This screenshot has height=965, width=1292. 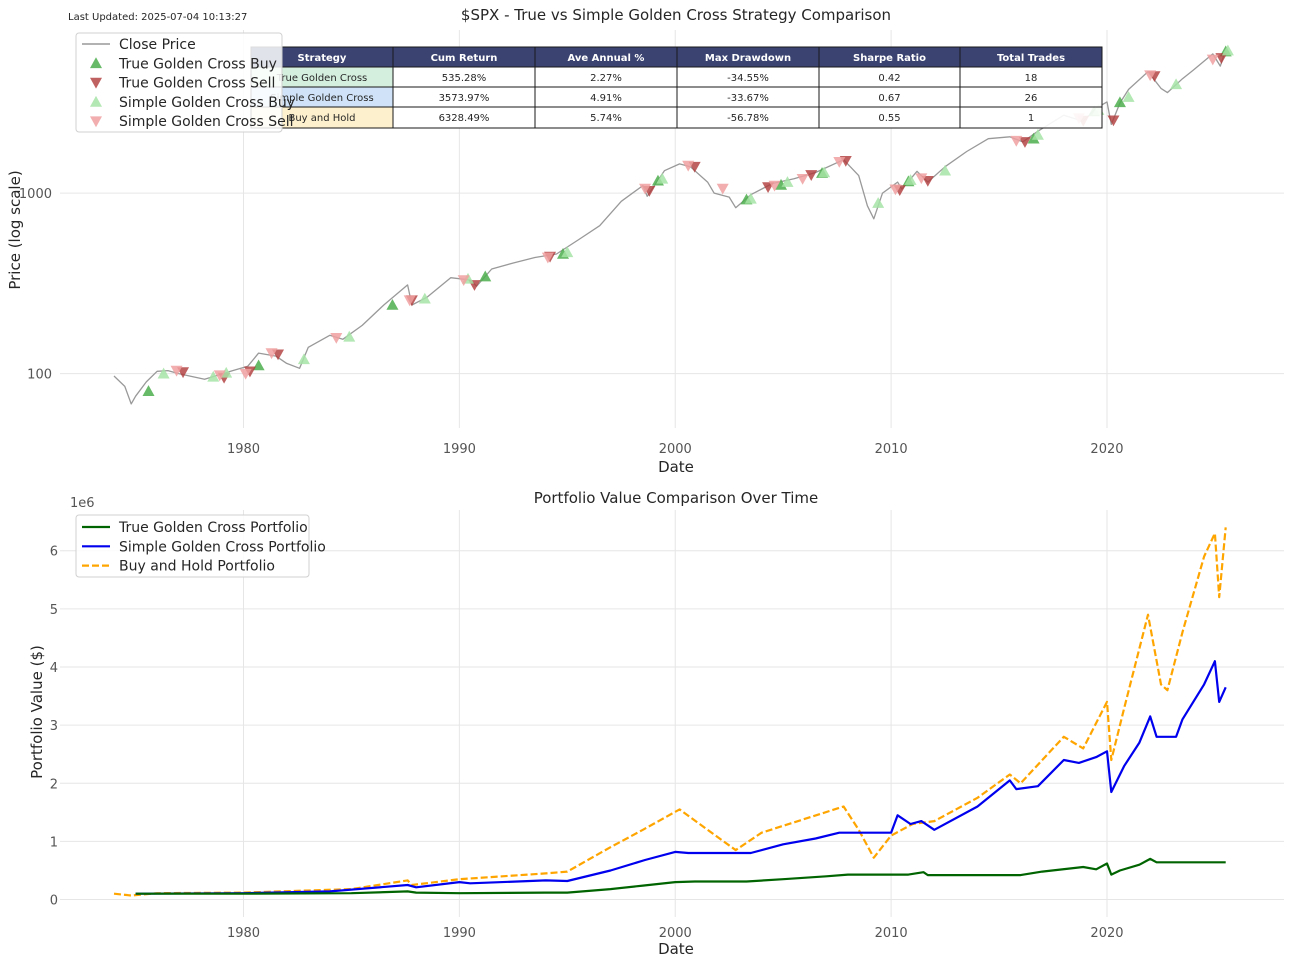 What do you see at coordinates (1031, 58) in the screenshot?
I see `table-header-total-trades: Total Trades` at bounding box center [1031, 58].